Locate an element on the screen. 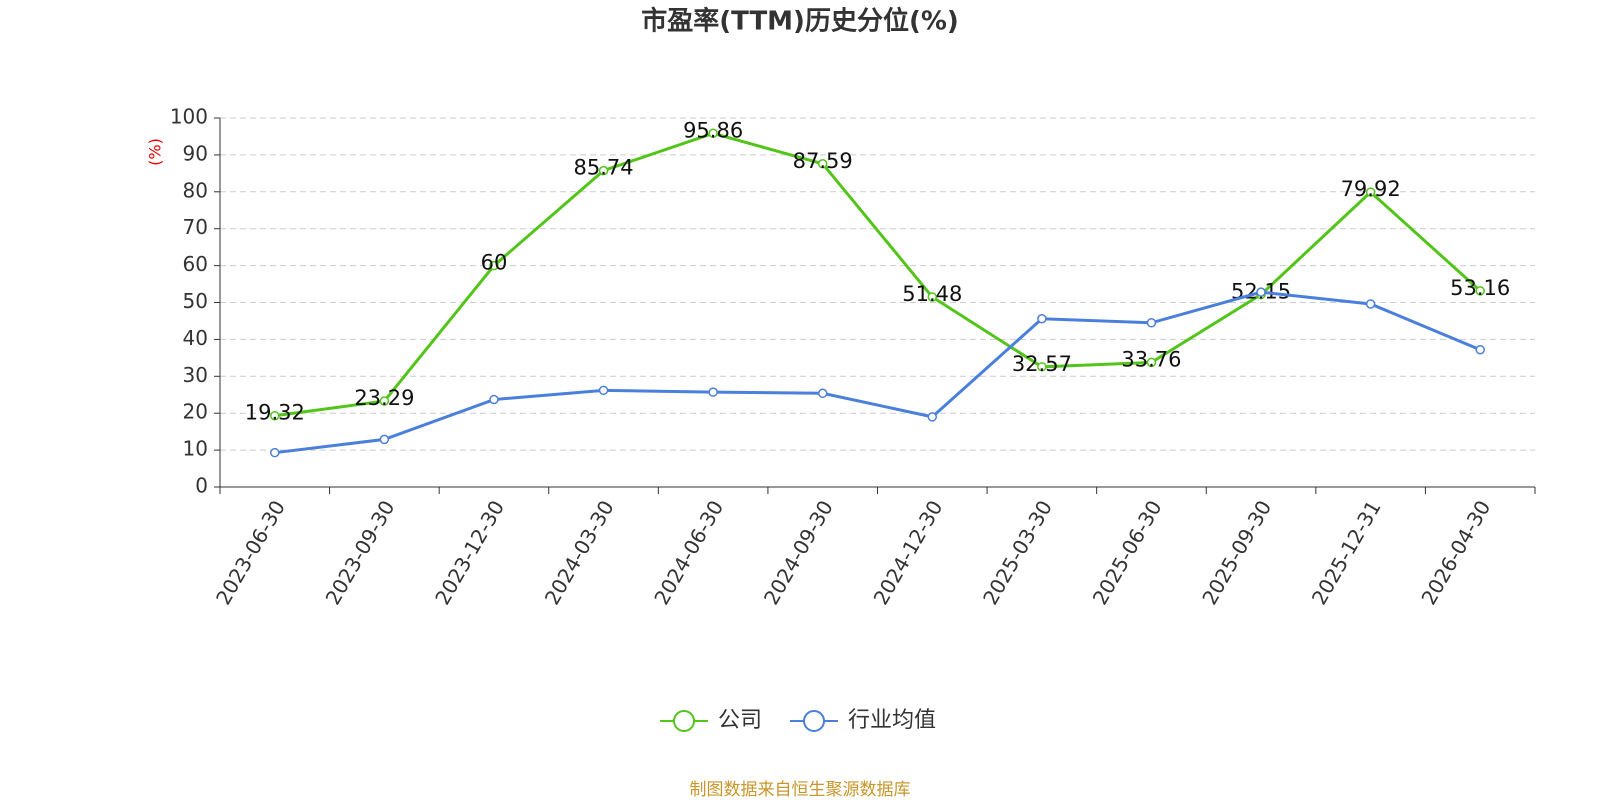 This screenshot has width=1600, height=800. data-label: 79.92 is located at coordinates (1371, 189).